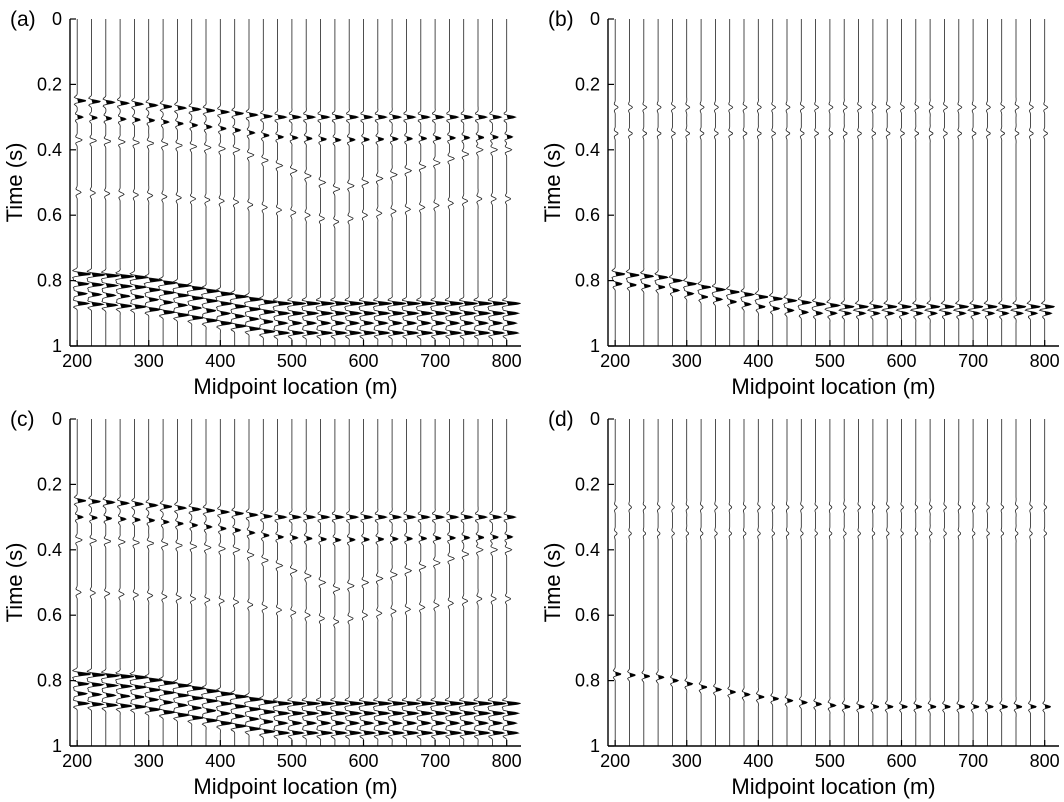 The height and width of the screenshot is (802, 1064). What do you see at coordinates (220, 761) in the screenshot?
I see `x-tick-label: 400` at bounding box center [220, 761].